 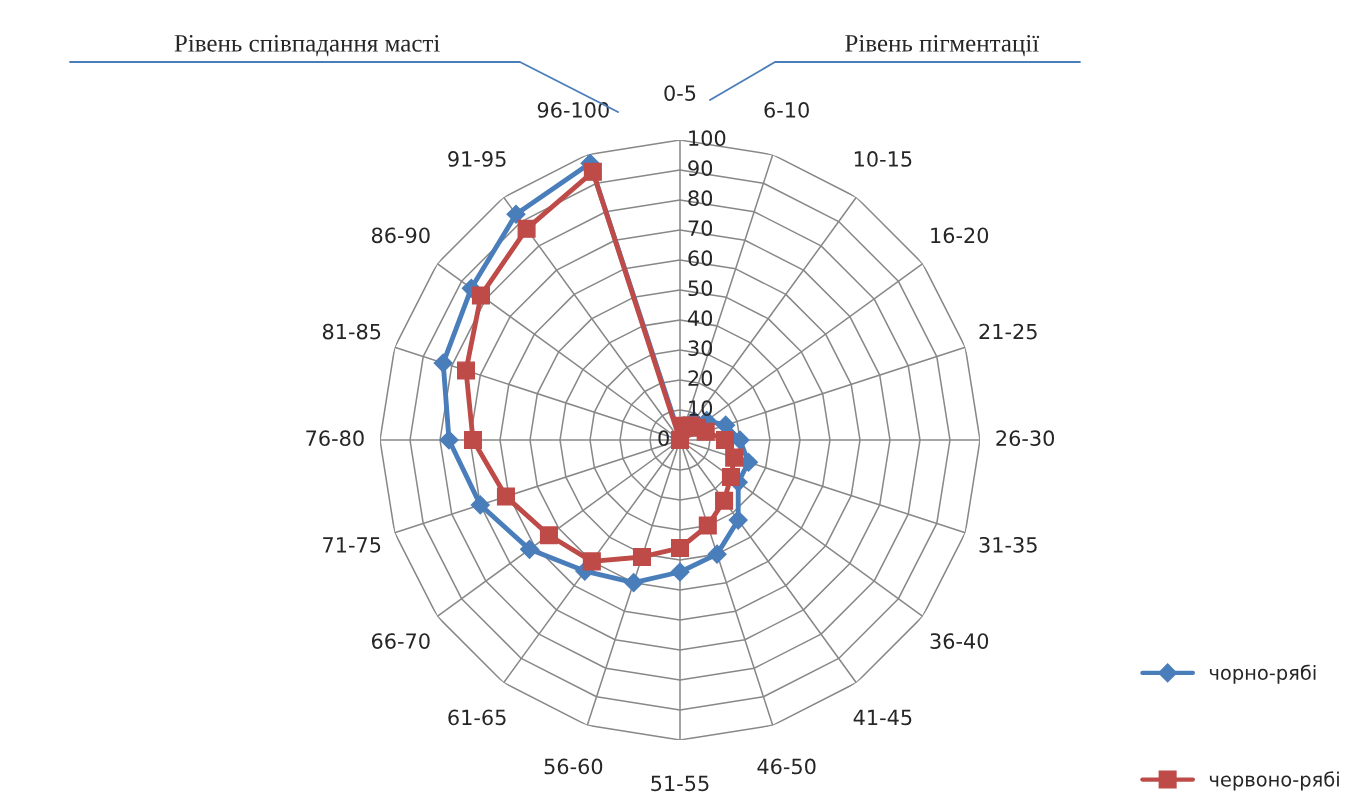 What do you see at coordinates (573, 110) in the screenshot?
I see `spoke-label: 96-100` at bounding box center [573, 110].